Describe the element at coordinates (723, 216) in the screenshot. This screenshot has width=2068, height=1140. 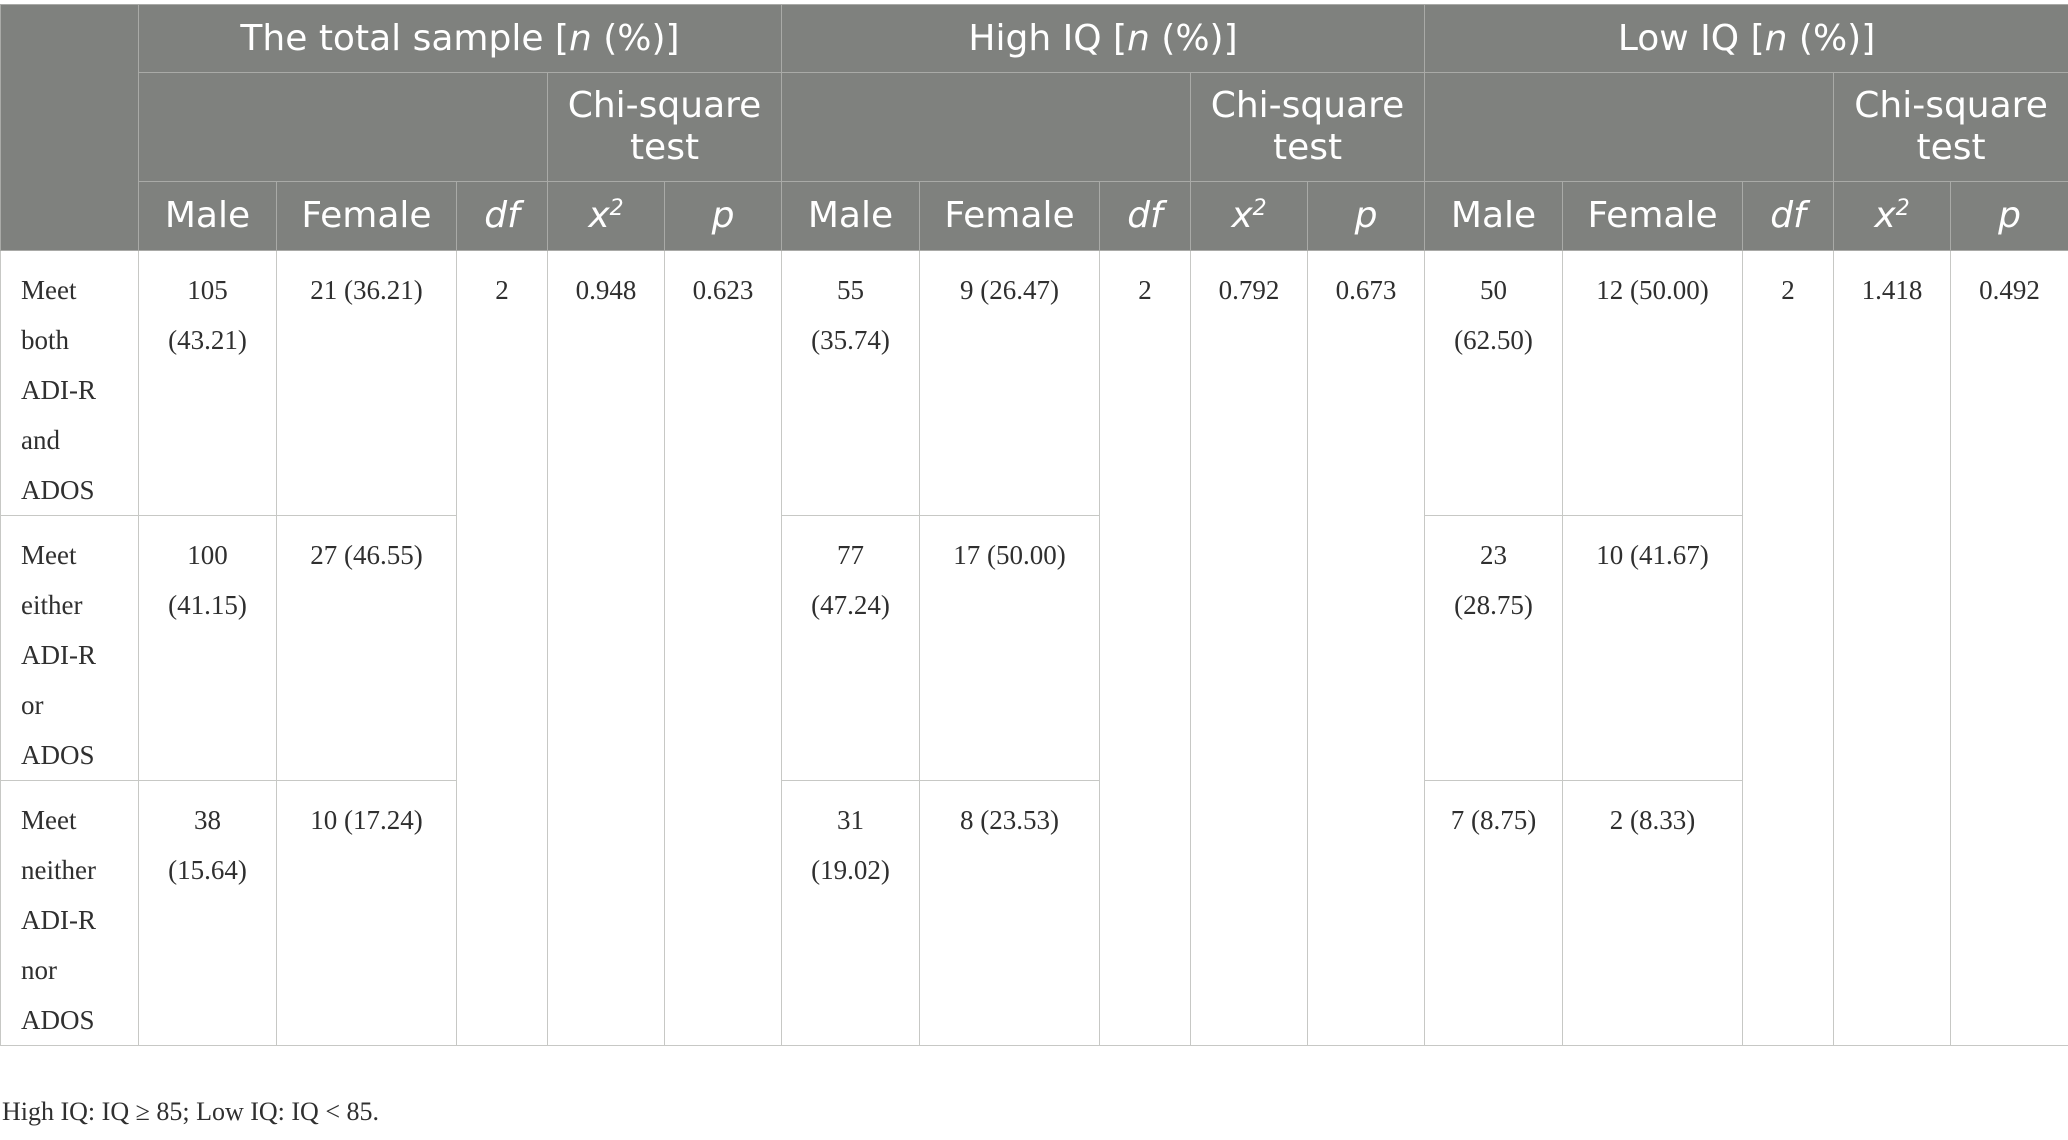
I see `col-p-total: p` at that location.